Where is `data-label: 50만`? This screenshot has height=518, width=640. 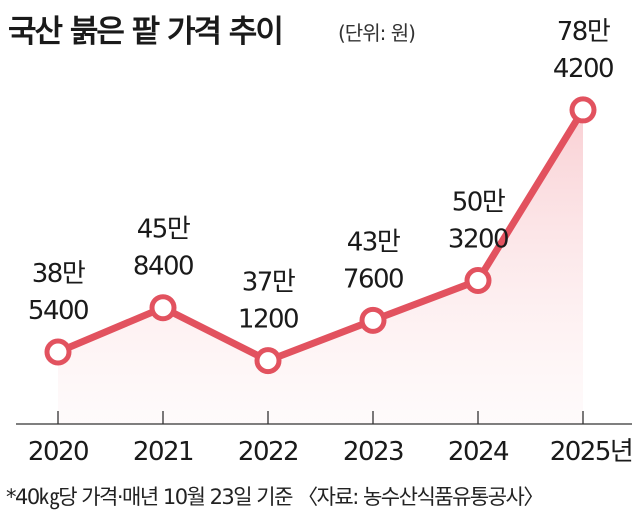
data-label: 50만 is located at coordinates (478, 202).